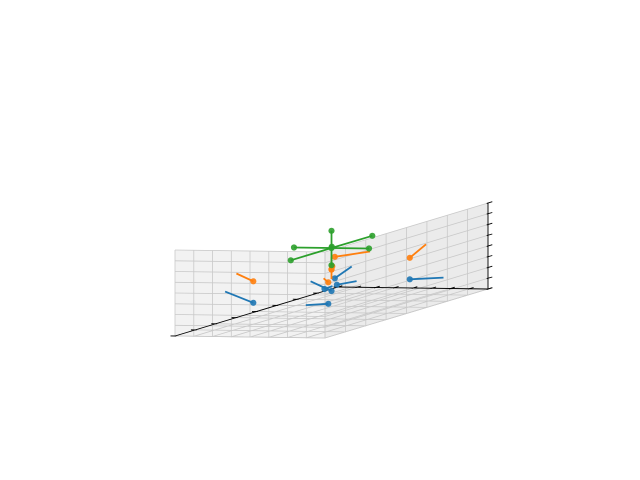 This screenshot has height=480, width=640. I want to click on axis-ticks, so click(331, 269).